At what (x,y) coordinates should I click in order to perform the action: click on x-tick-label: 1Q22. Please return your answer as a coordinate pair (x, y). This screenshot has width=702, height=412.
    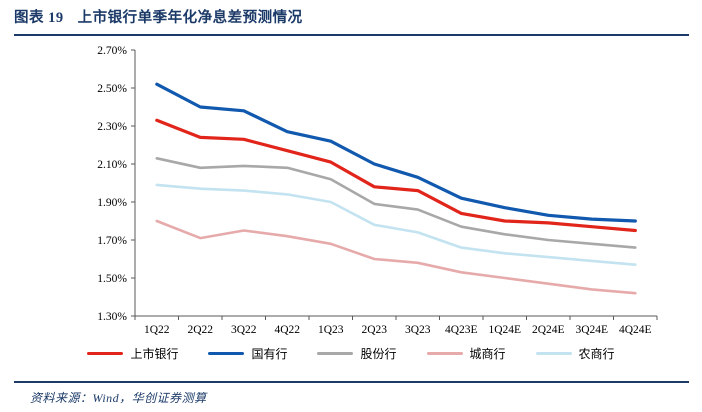
    Looking at the image, I should click on (157, 330).